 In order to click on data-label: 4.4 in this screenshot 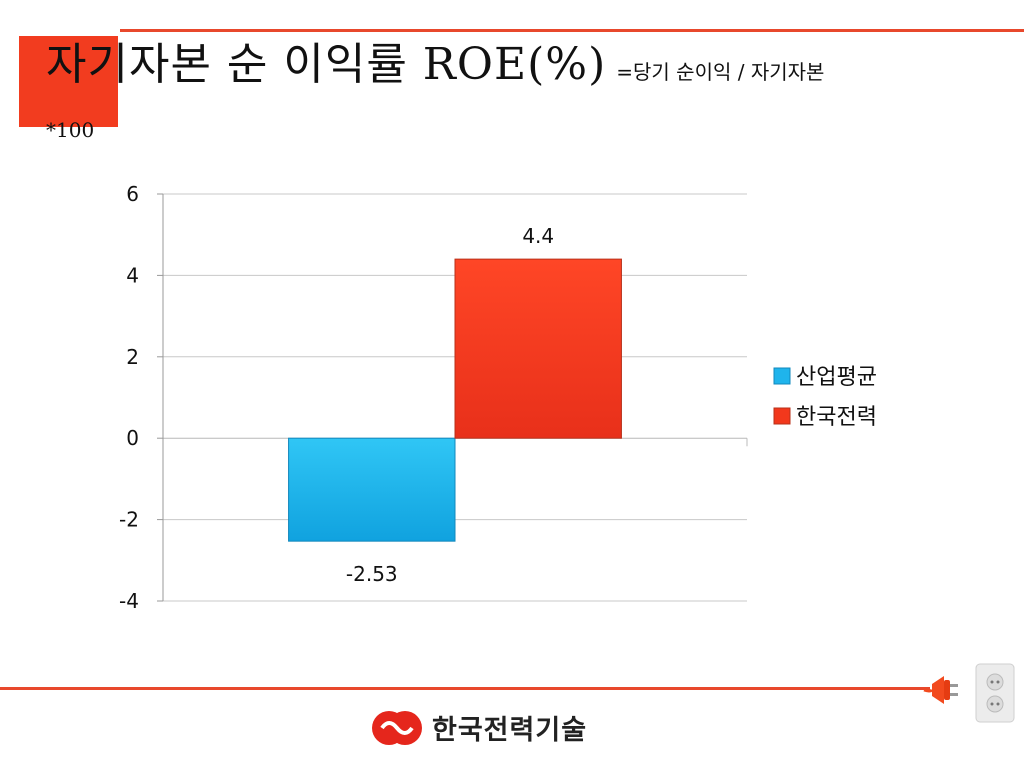, I will do `click(538, 236)`.